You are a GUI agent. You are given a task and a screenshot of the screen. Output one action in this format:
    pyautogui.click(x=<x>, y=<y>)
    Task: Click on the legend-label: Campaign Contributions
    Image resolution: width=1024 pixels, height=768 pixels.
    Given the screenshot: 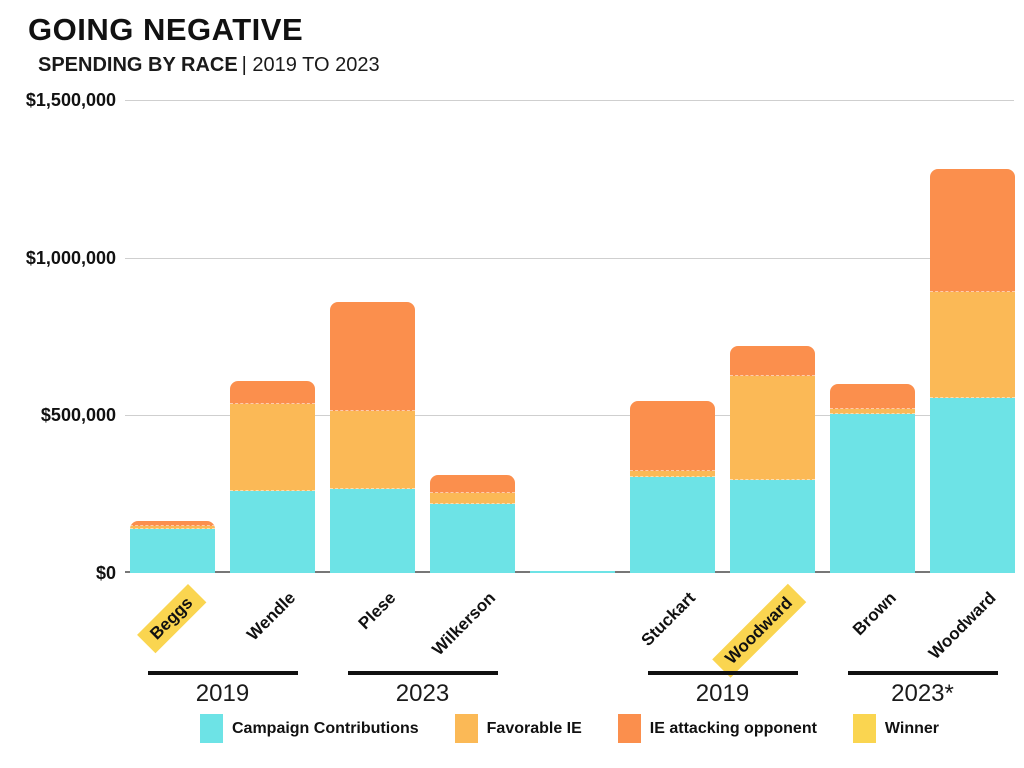 What is the action you would take?
    pyautogui.click(x=325, y=728)
    